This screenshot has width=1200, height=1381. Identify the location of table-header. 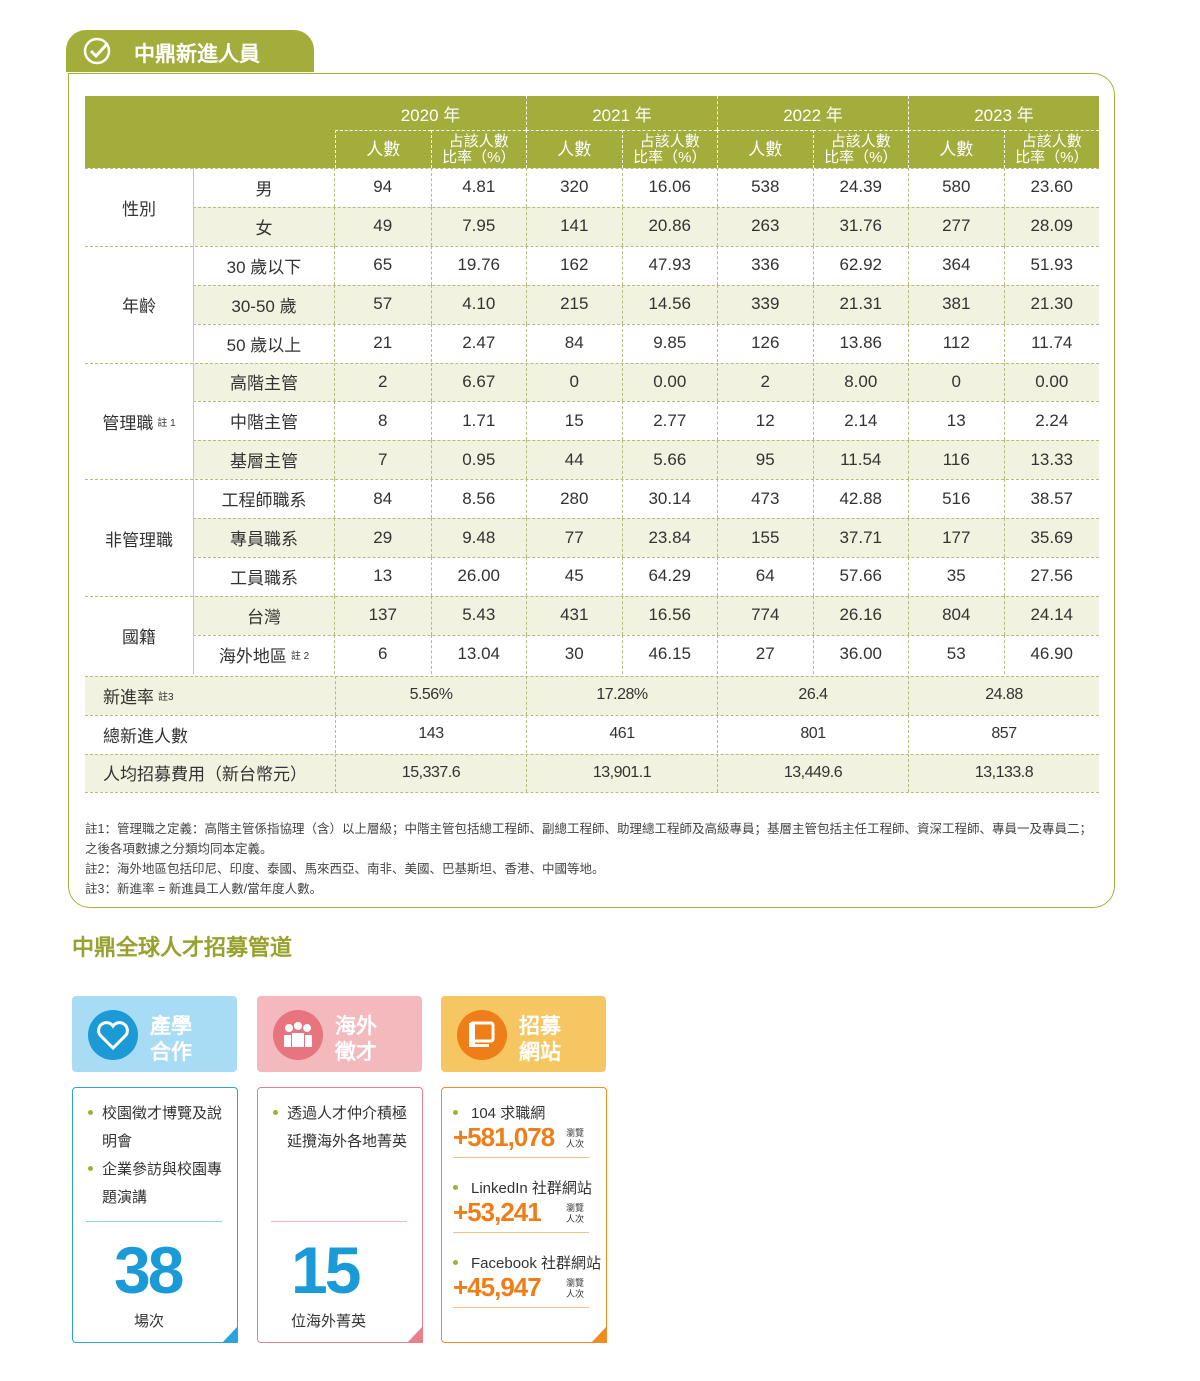
(592, 132).